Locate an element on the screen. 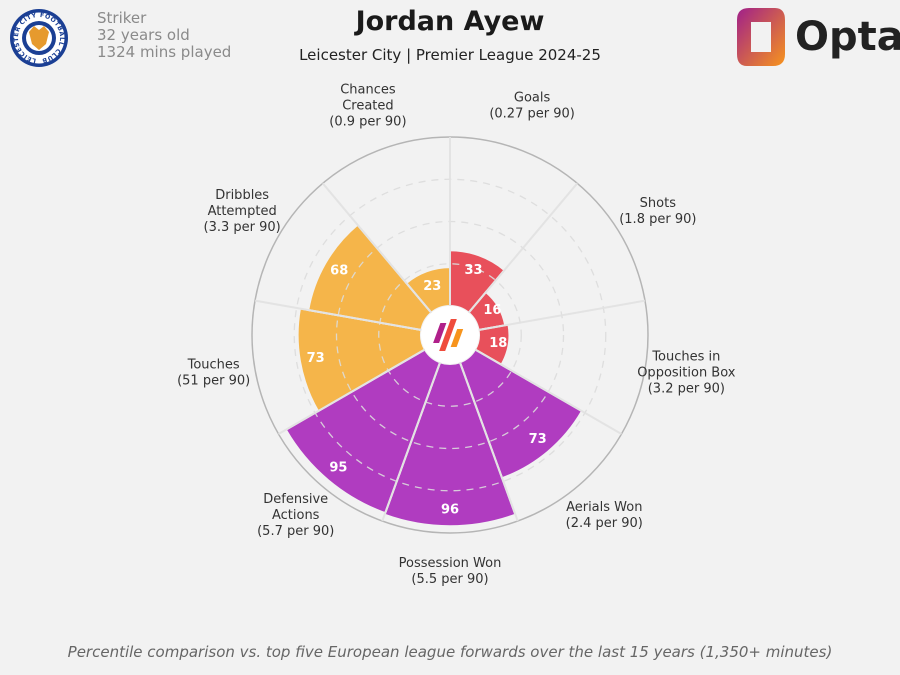 The width and height of the screenshot is (900, 675). value-label-4: 96 is located at coordinates (450, 510).